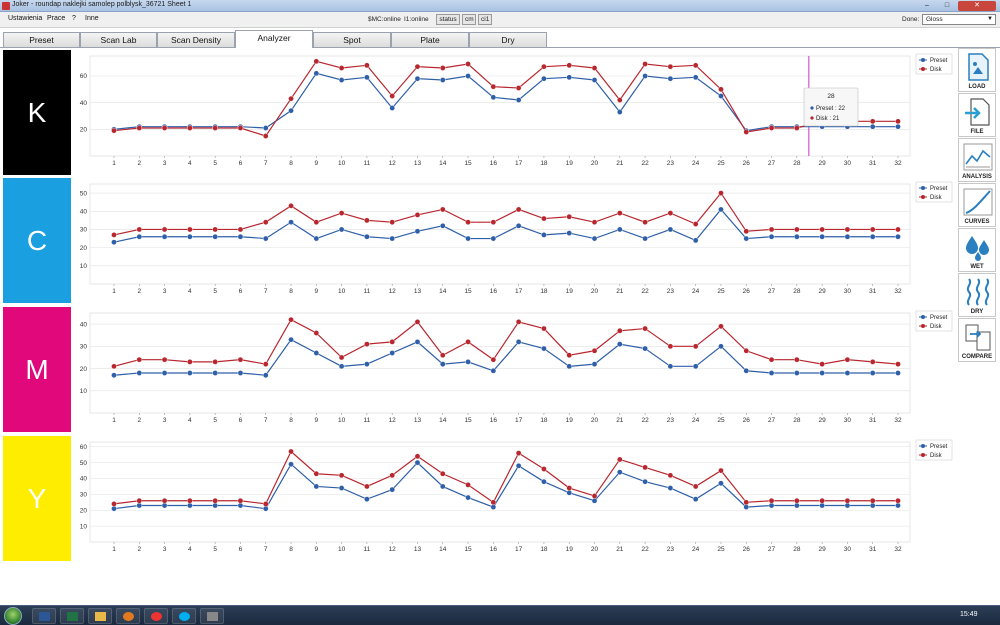 The image size is (1000, 625). What do you see at coordinates (977, 340) in the screenshot?
I see `compare-button: COMPARE` at bounding box center [977, 340].